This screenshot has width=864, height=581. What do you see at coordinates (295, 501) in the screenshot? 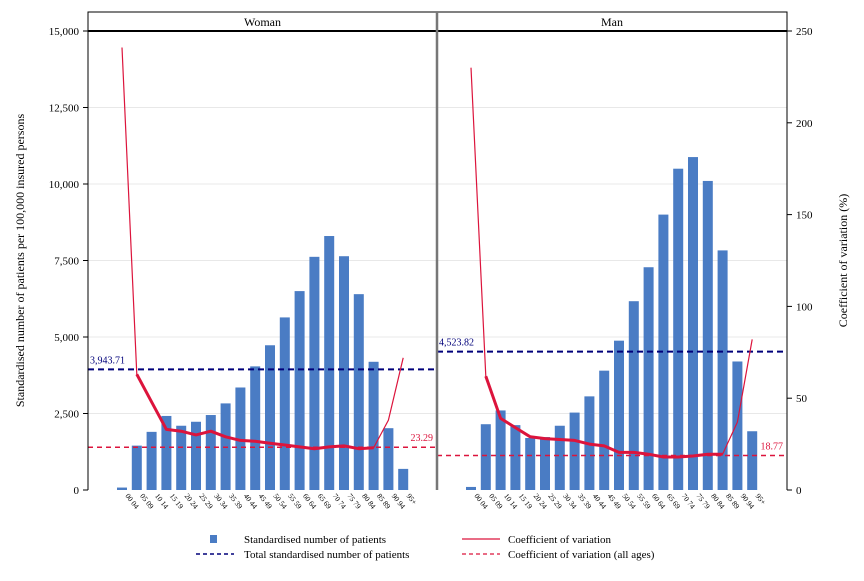
I see `x-tick-woman-11: 55 59` at bounding box center [295, 501].